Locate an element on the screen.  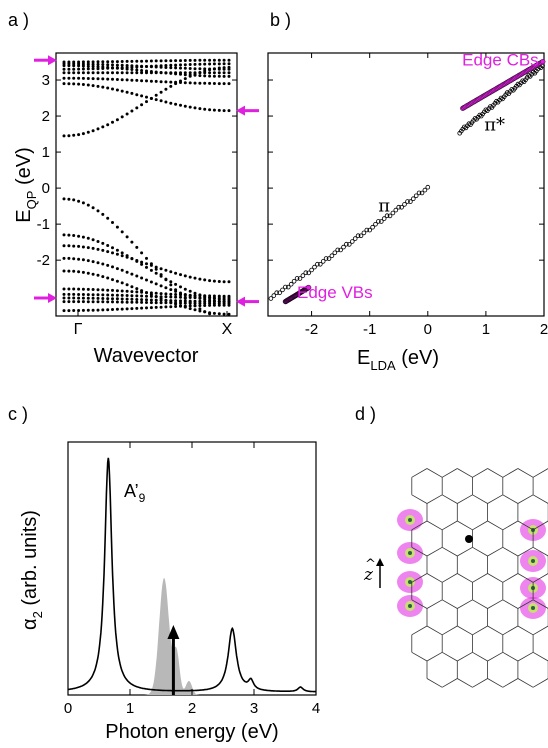
panel-b-xlabel-main: E is located at coordinates (363, 358).